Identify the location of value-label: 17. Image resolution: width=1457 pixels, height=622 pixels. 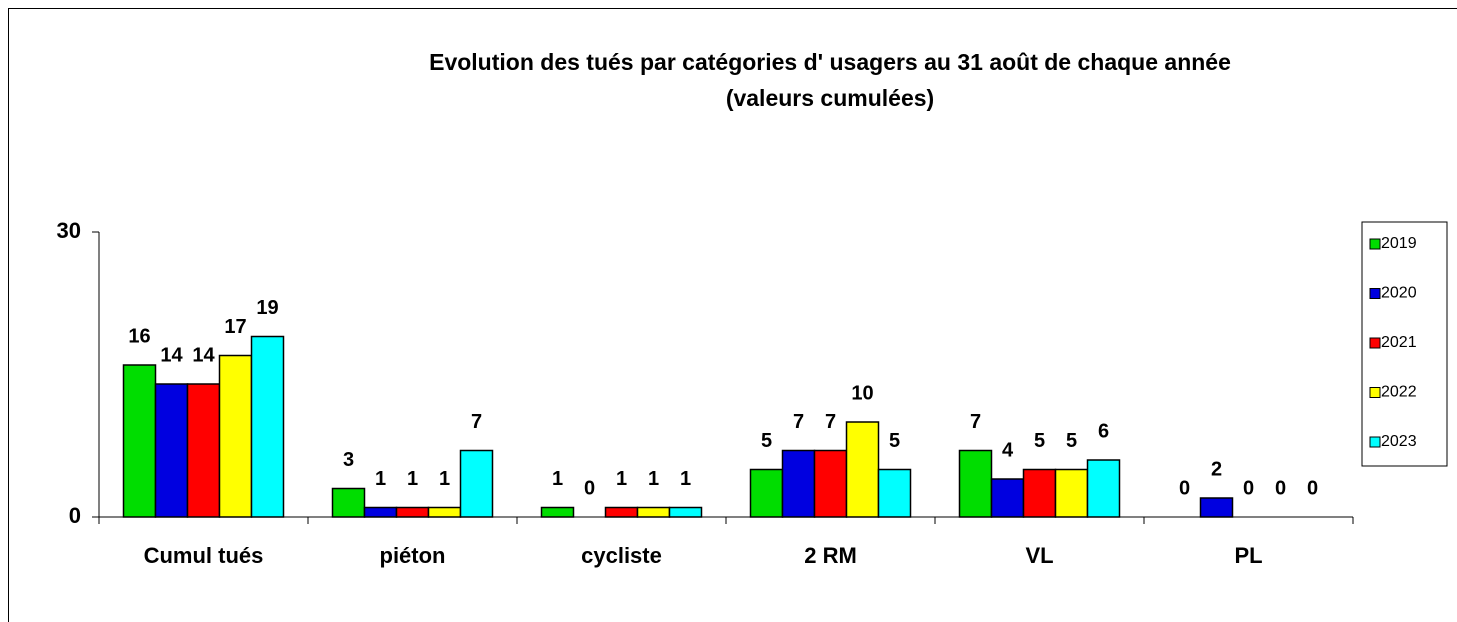
(235, 327).